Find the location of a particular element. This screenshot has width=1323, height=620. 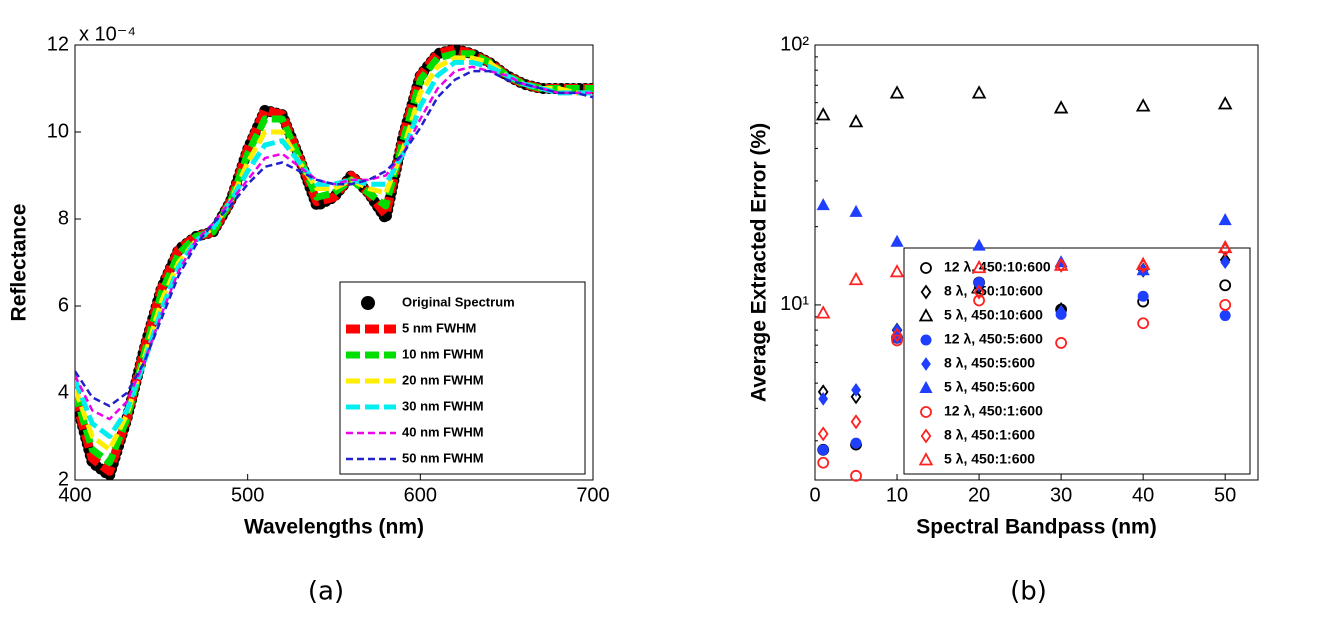

y-tick-label: 10¹ is located at coordinates (794, 304).